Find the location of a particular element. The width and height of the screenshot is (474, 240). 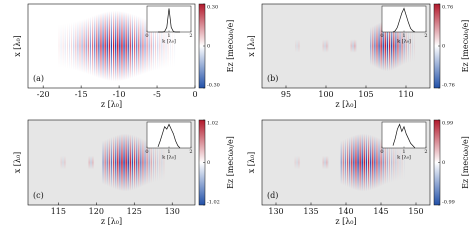

panel-label: (d) is located at coordinates (272, 195).